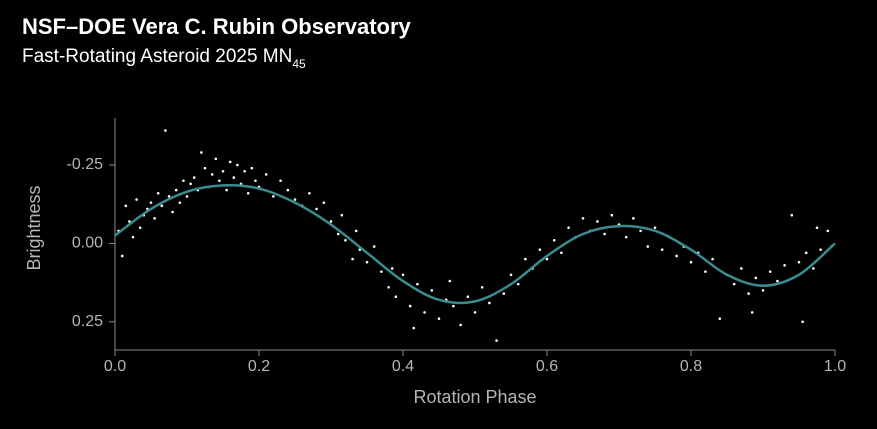 The height and width of the screenshot is (429, 877). Describe the element at coordinates (34, 227) in the screenshot. I see `y-axis-label: Brightness` at that location.